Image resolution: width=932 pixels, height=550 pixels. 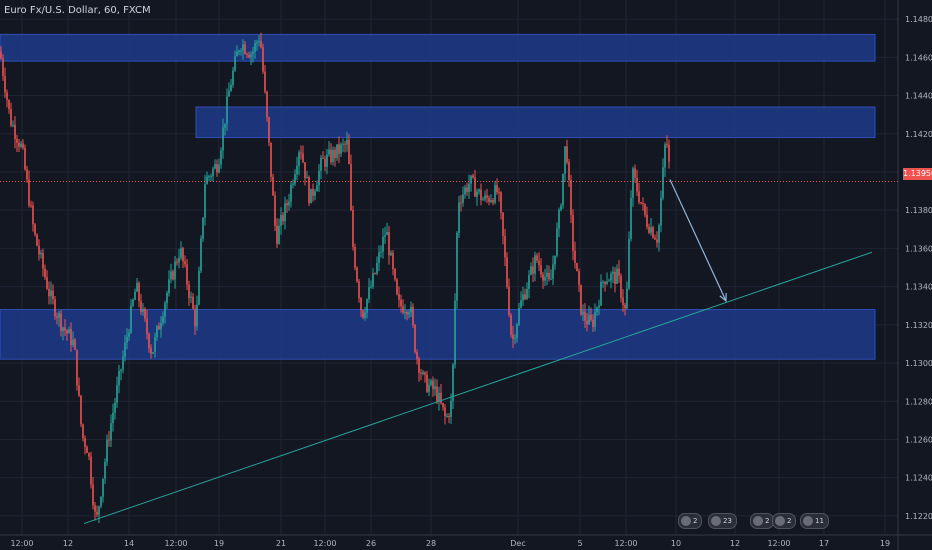 I want to click on event-marker: 11, so click(x=814, y=521).